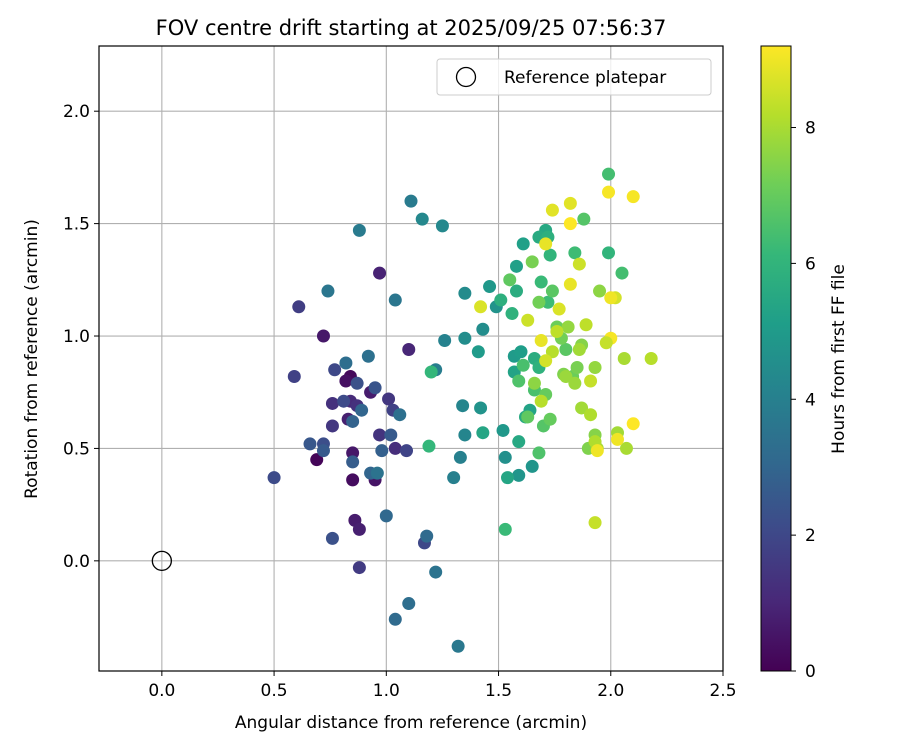  Describe the element at coordinates (810, 400) in the screenshot. I see `colorbar-tick-label: 4` at that location.